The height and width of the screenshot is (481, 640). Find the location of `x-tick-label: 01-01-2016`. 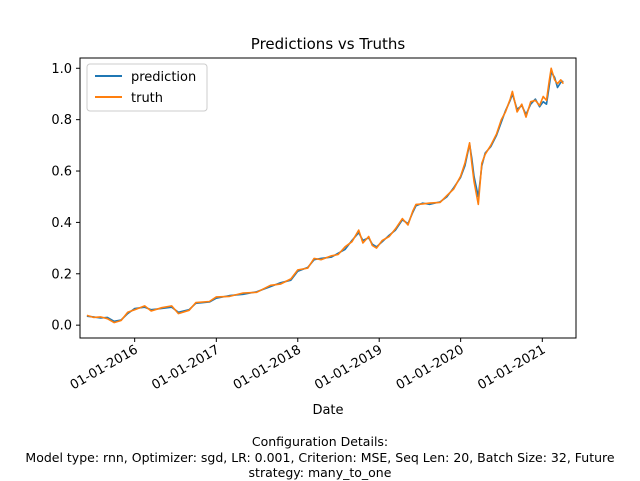

x-tick-label: 01-01-2016 is located at coordinates (104, 367).